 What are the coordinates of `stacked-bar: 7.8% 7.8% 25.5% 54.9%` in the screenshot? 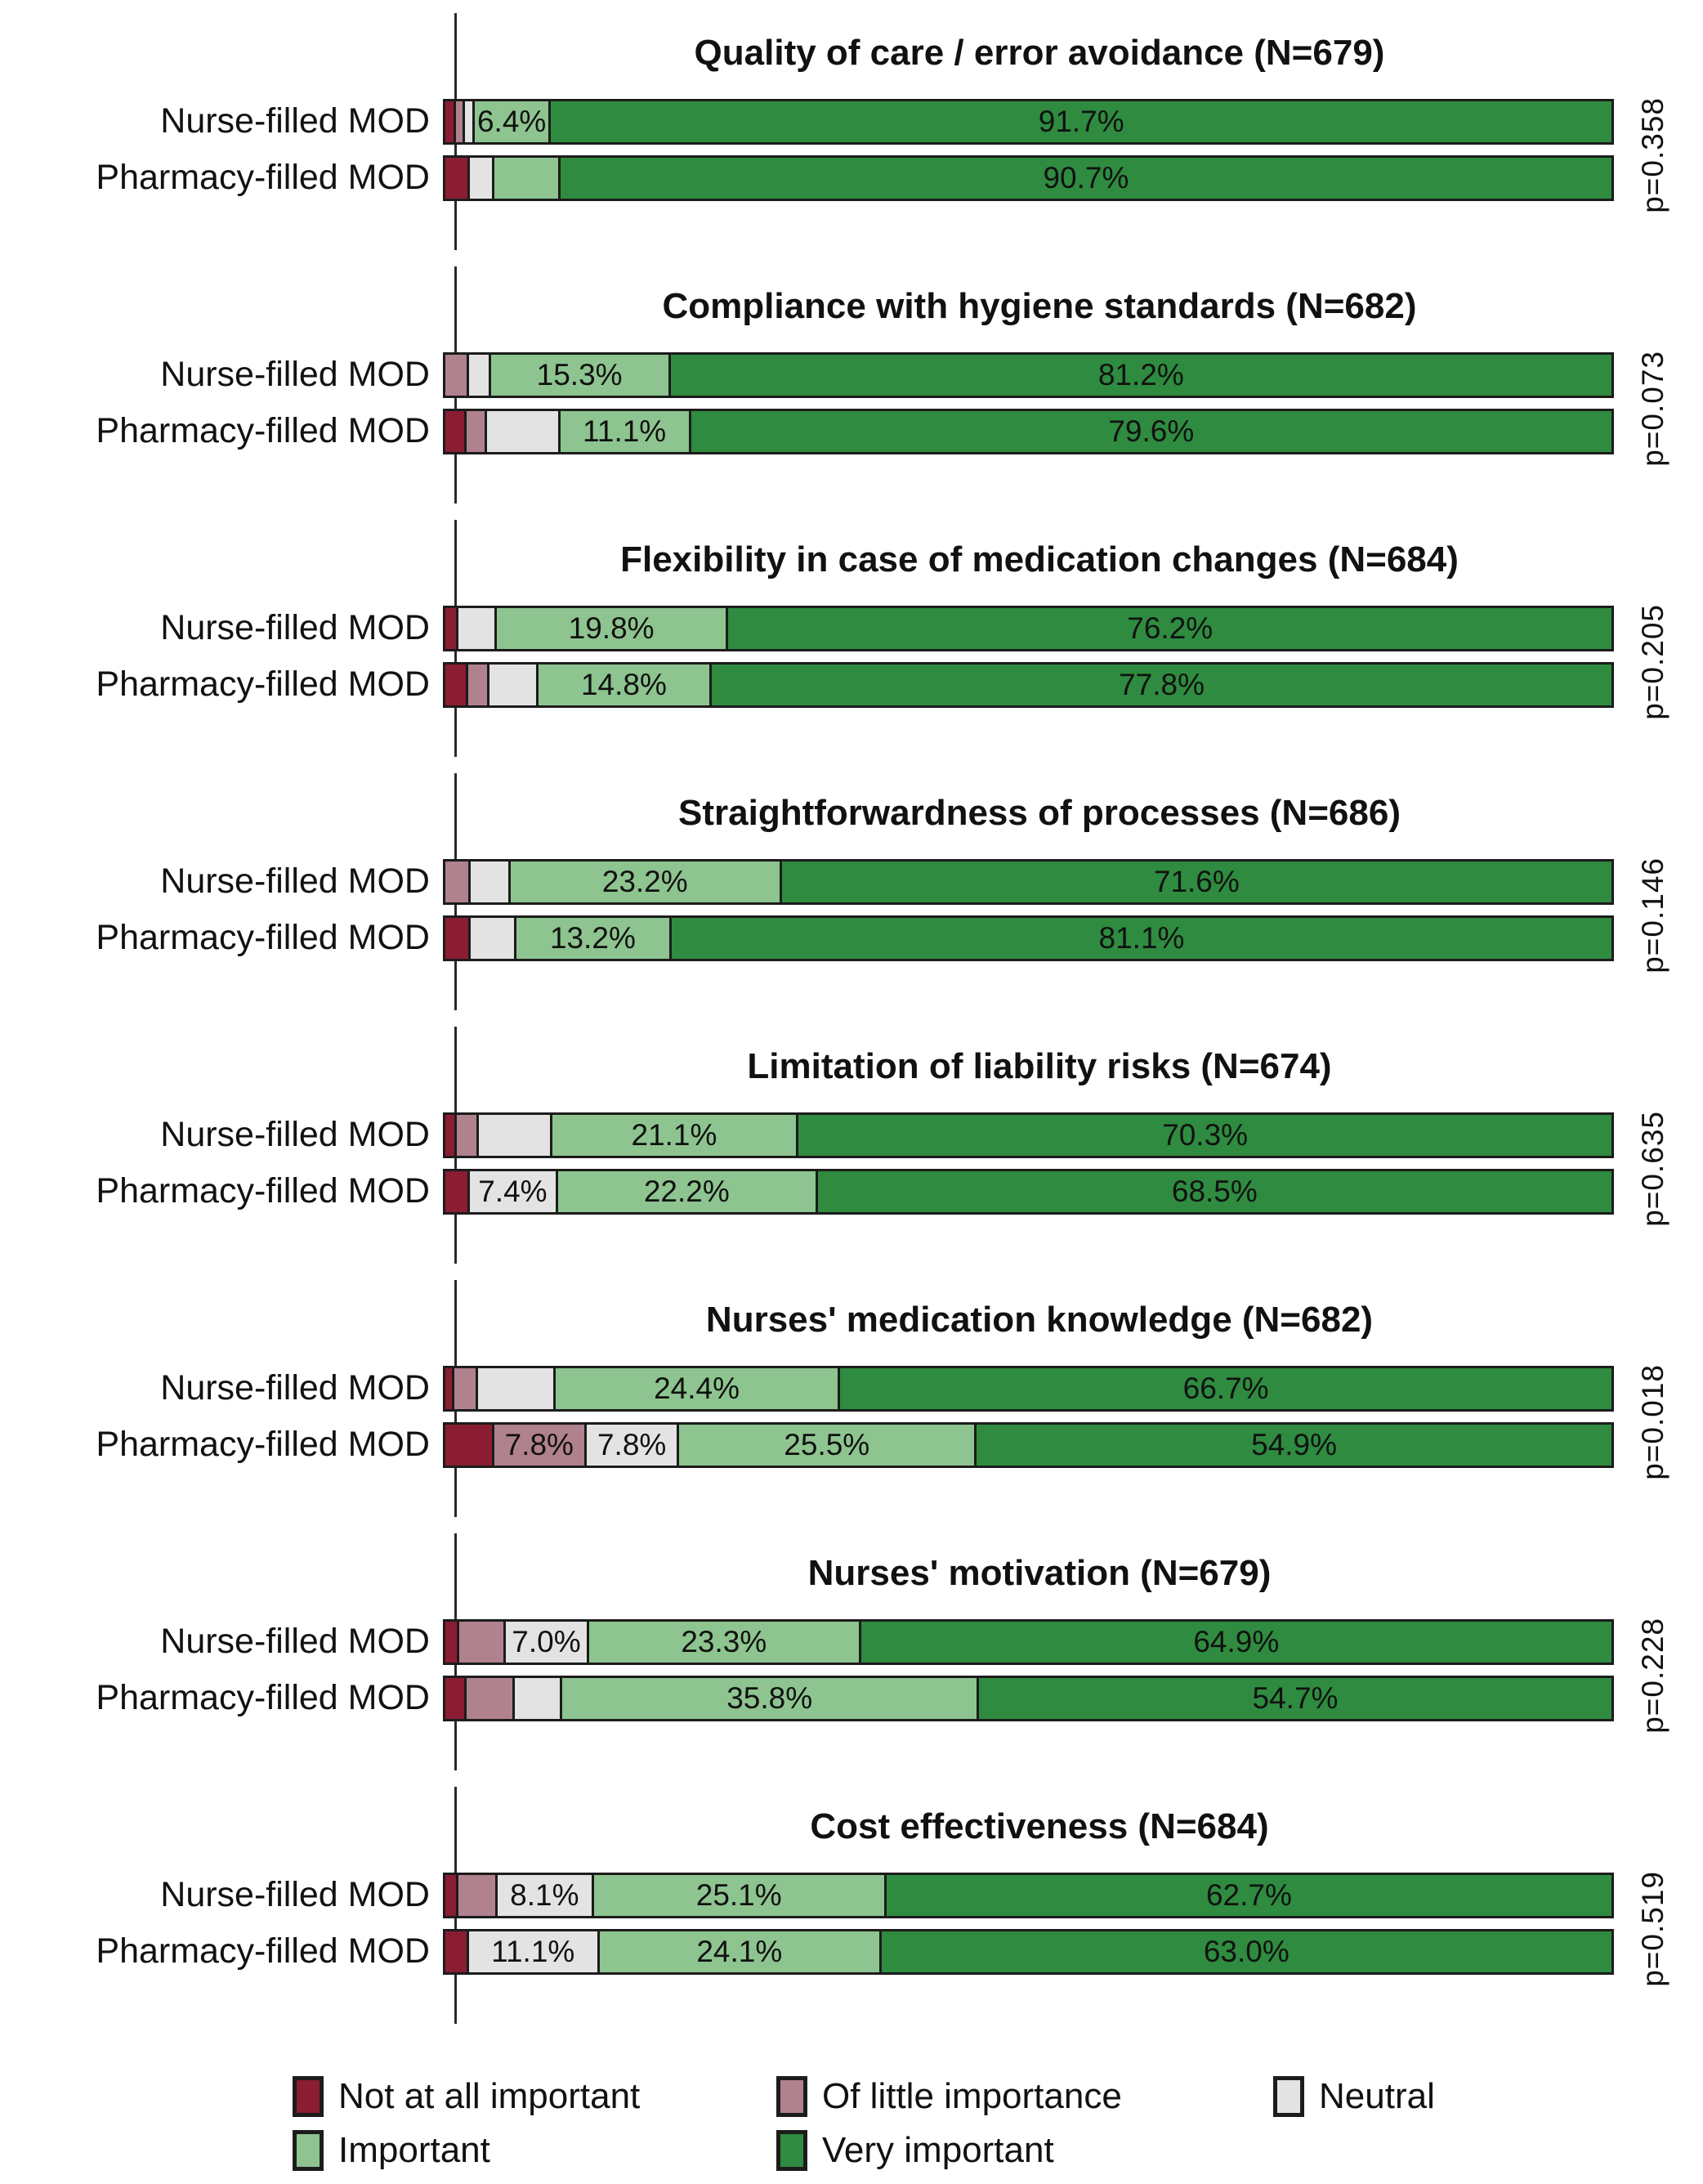 It's located at (1028, 1444).